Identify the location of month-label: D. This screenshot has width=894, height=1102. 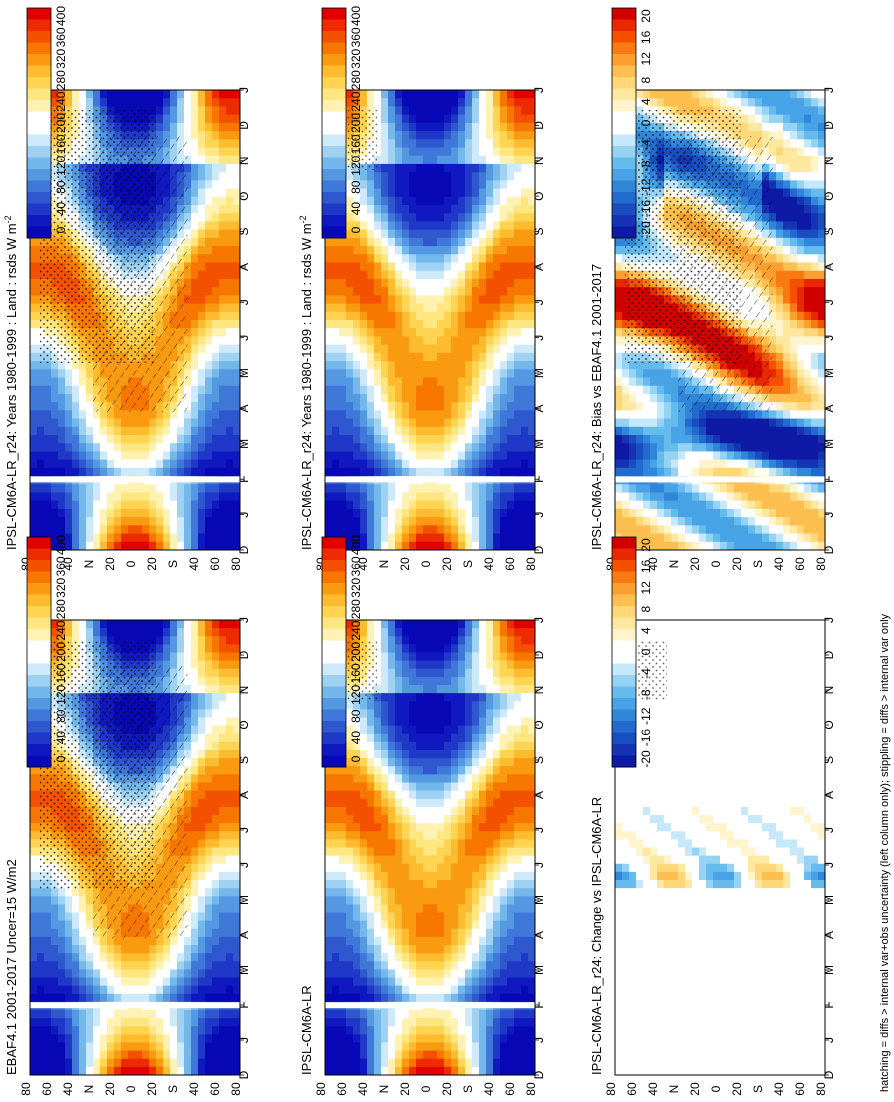
(539, 549).